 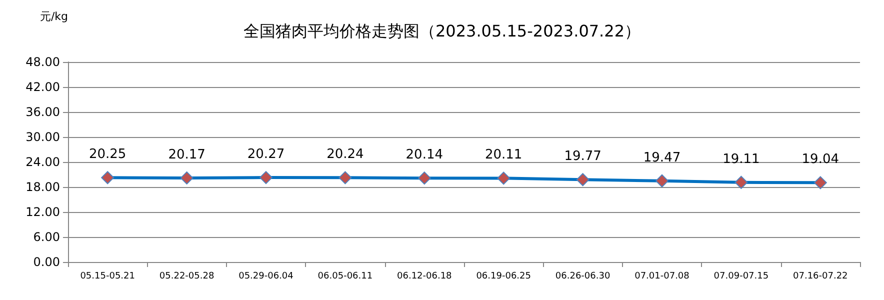 I want to click on x-tick-label: 05.29-06.04, so click(x=266, y=277).